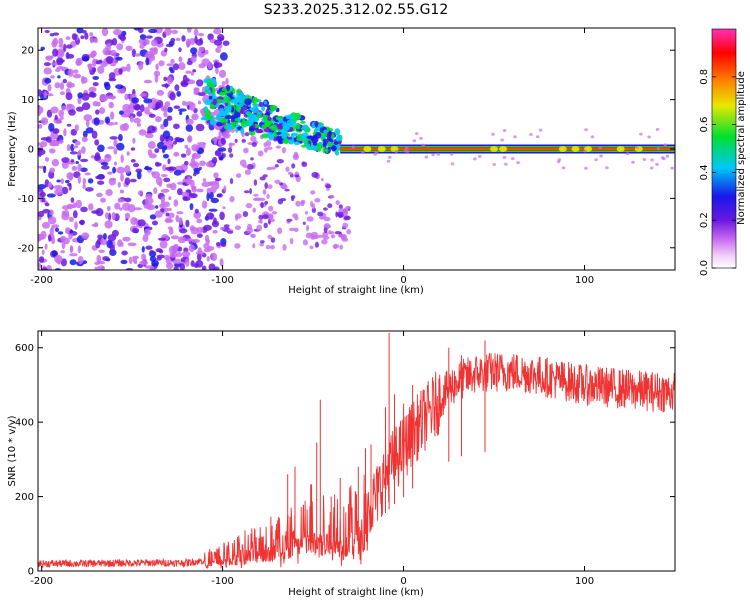 The height and width of the screenshot is (600, 750). Describe the element at coordinates (356, 290) in the screenshot. I see `spectrogram-x-axis-label: Height of straight line (km)` at that location.